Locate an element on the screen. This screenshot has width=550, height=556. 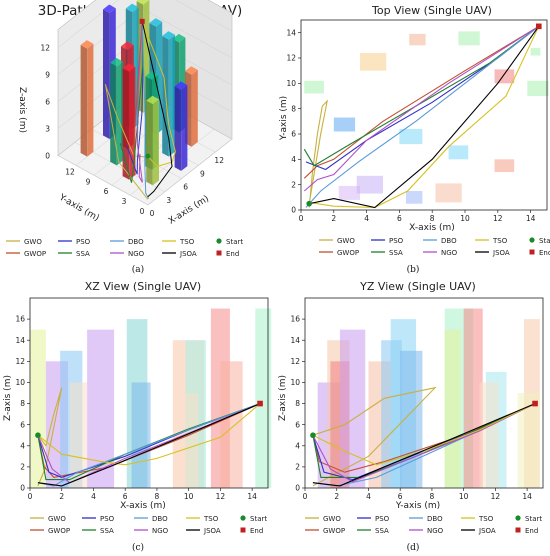
y-tick-label: 9 is located at coordinates (88, 181).